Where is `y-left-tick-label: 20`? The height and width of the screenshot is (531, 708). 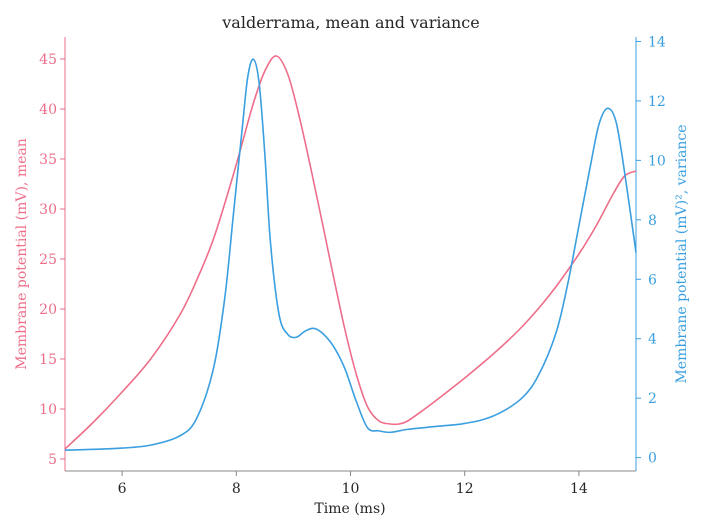
y-left-tick-label: 20 is located at coordinates (48, 310).